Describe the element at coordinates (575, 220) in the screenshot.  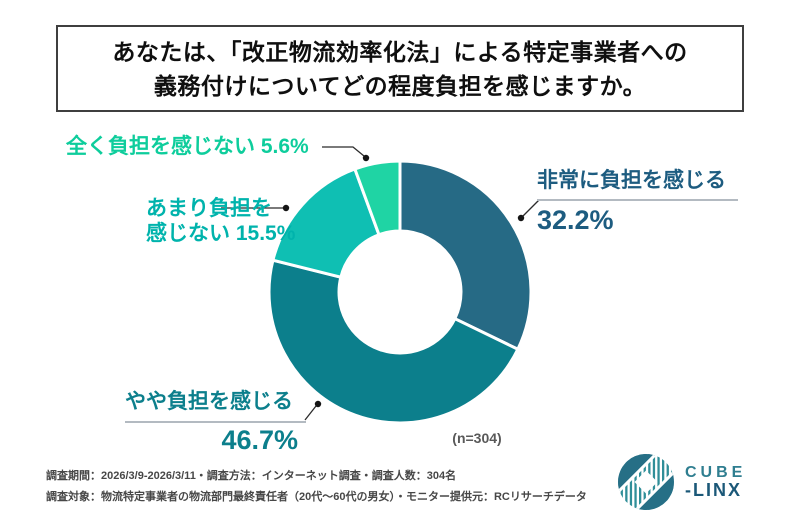
I see `callout-very-percent: 32.2%` at that location.